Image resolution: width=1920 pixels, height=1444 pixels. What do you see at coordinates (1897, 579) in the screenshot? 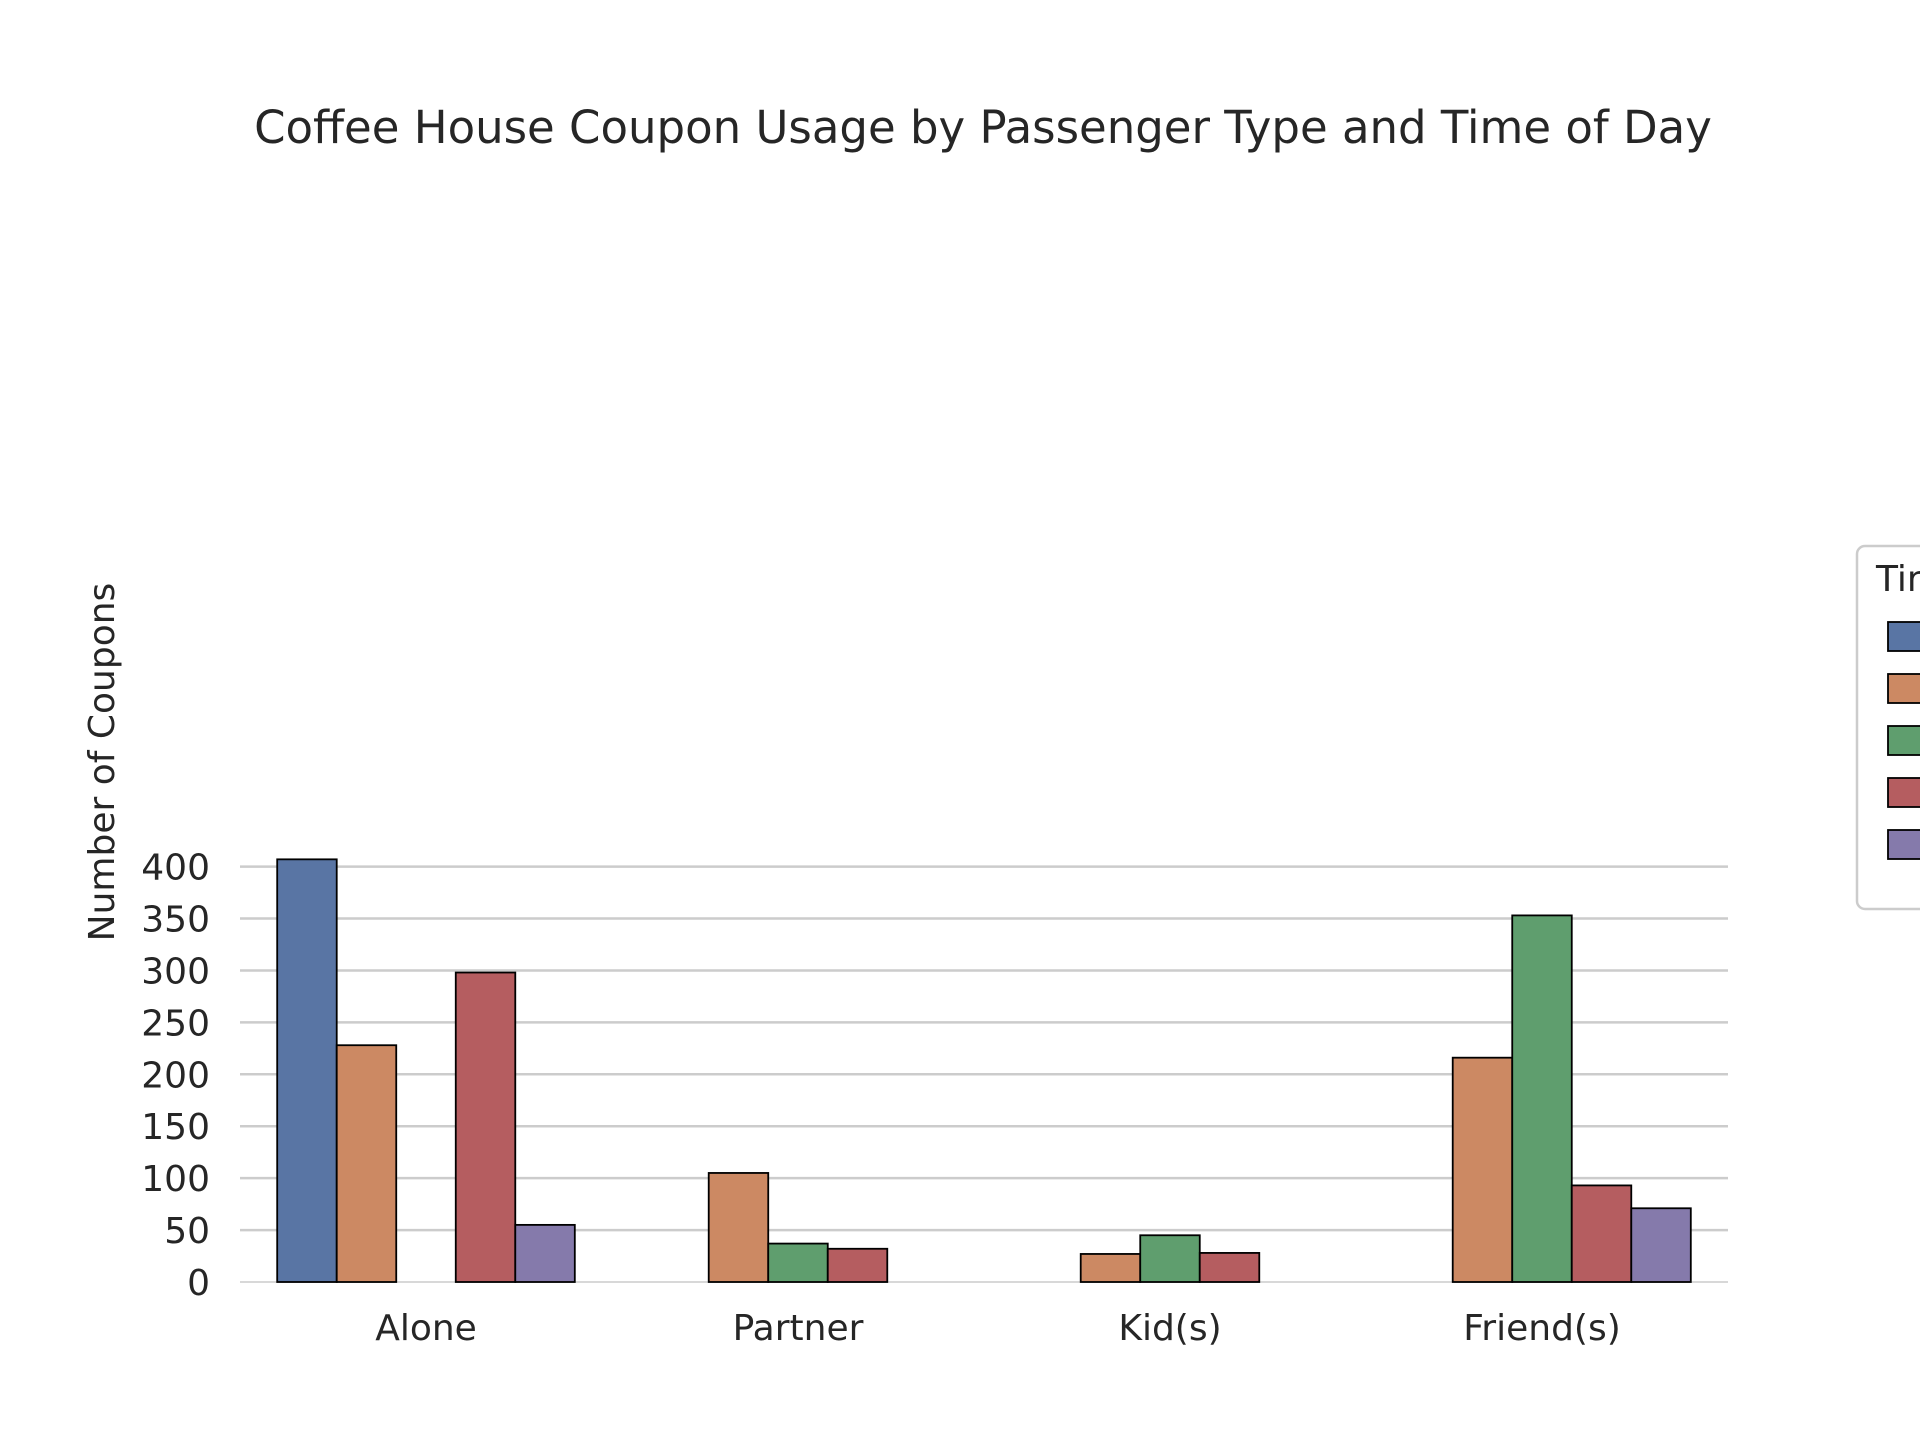
I see `legend-title: Tir` at bounding box center [1897, 579].